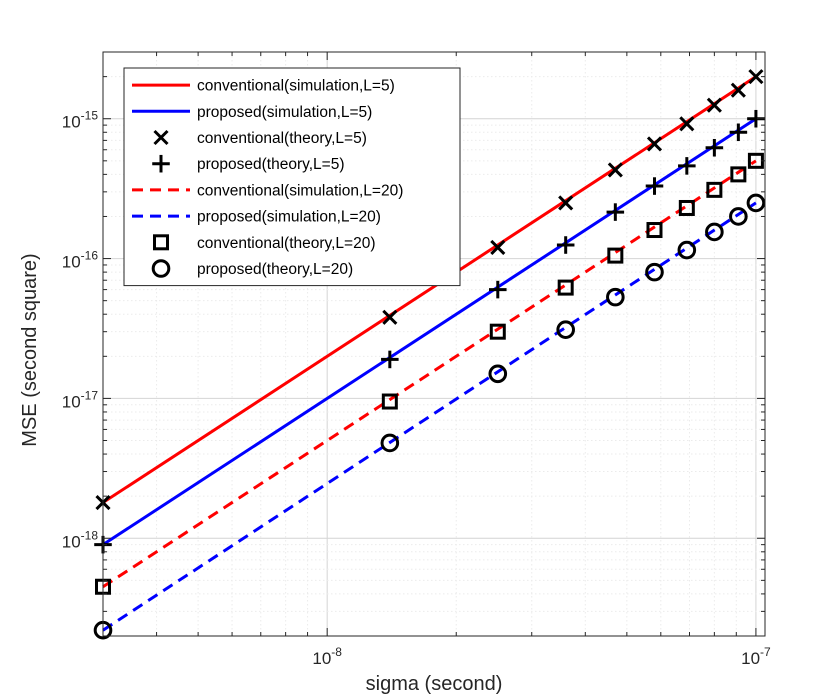 The width and height of the screenshot is (830, 698). I want to click on legend-box, so click(292, 177).